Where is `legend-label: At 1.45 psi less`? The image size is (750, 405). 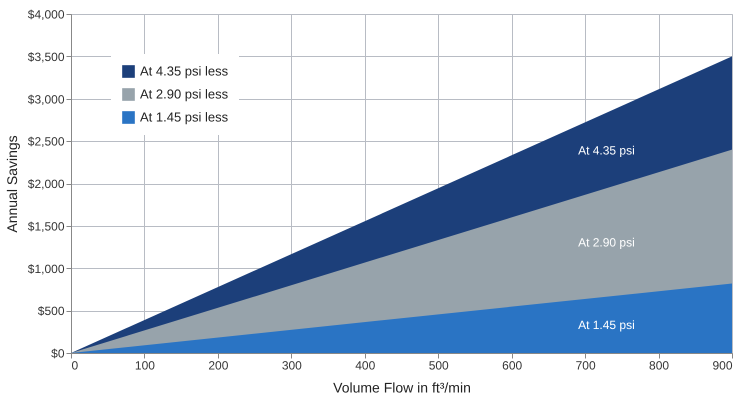
legend-label: At 1.45 psi less is located at coordinates (184, 117).